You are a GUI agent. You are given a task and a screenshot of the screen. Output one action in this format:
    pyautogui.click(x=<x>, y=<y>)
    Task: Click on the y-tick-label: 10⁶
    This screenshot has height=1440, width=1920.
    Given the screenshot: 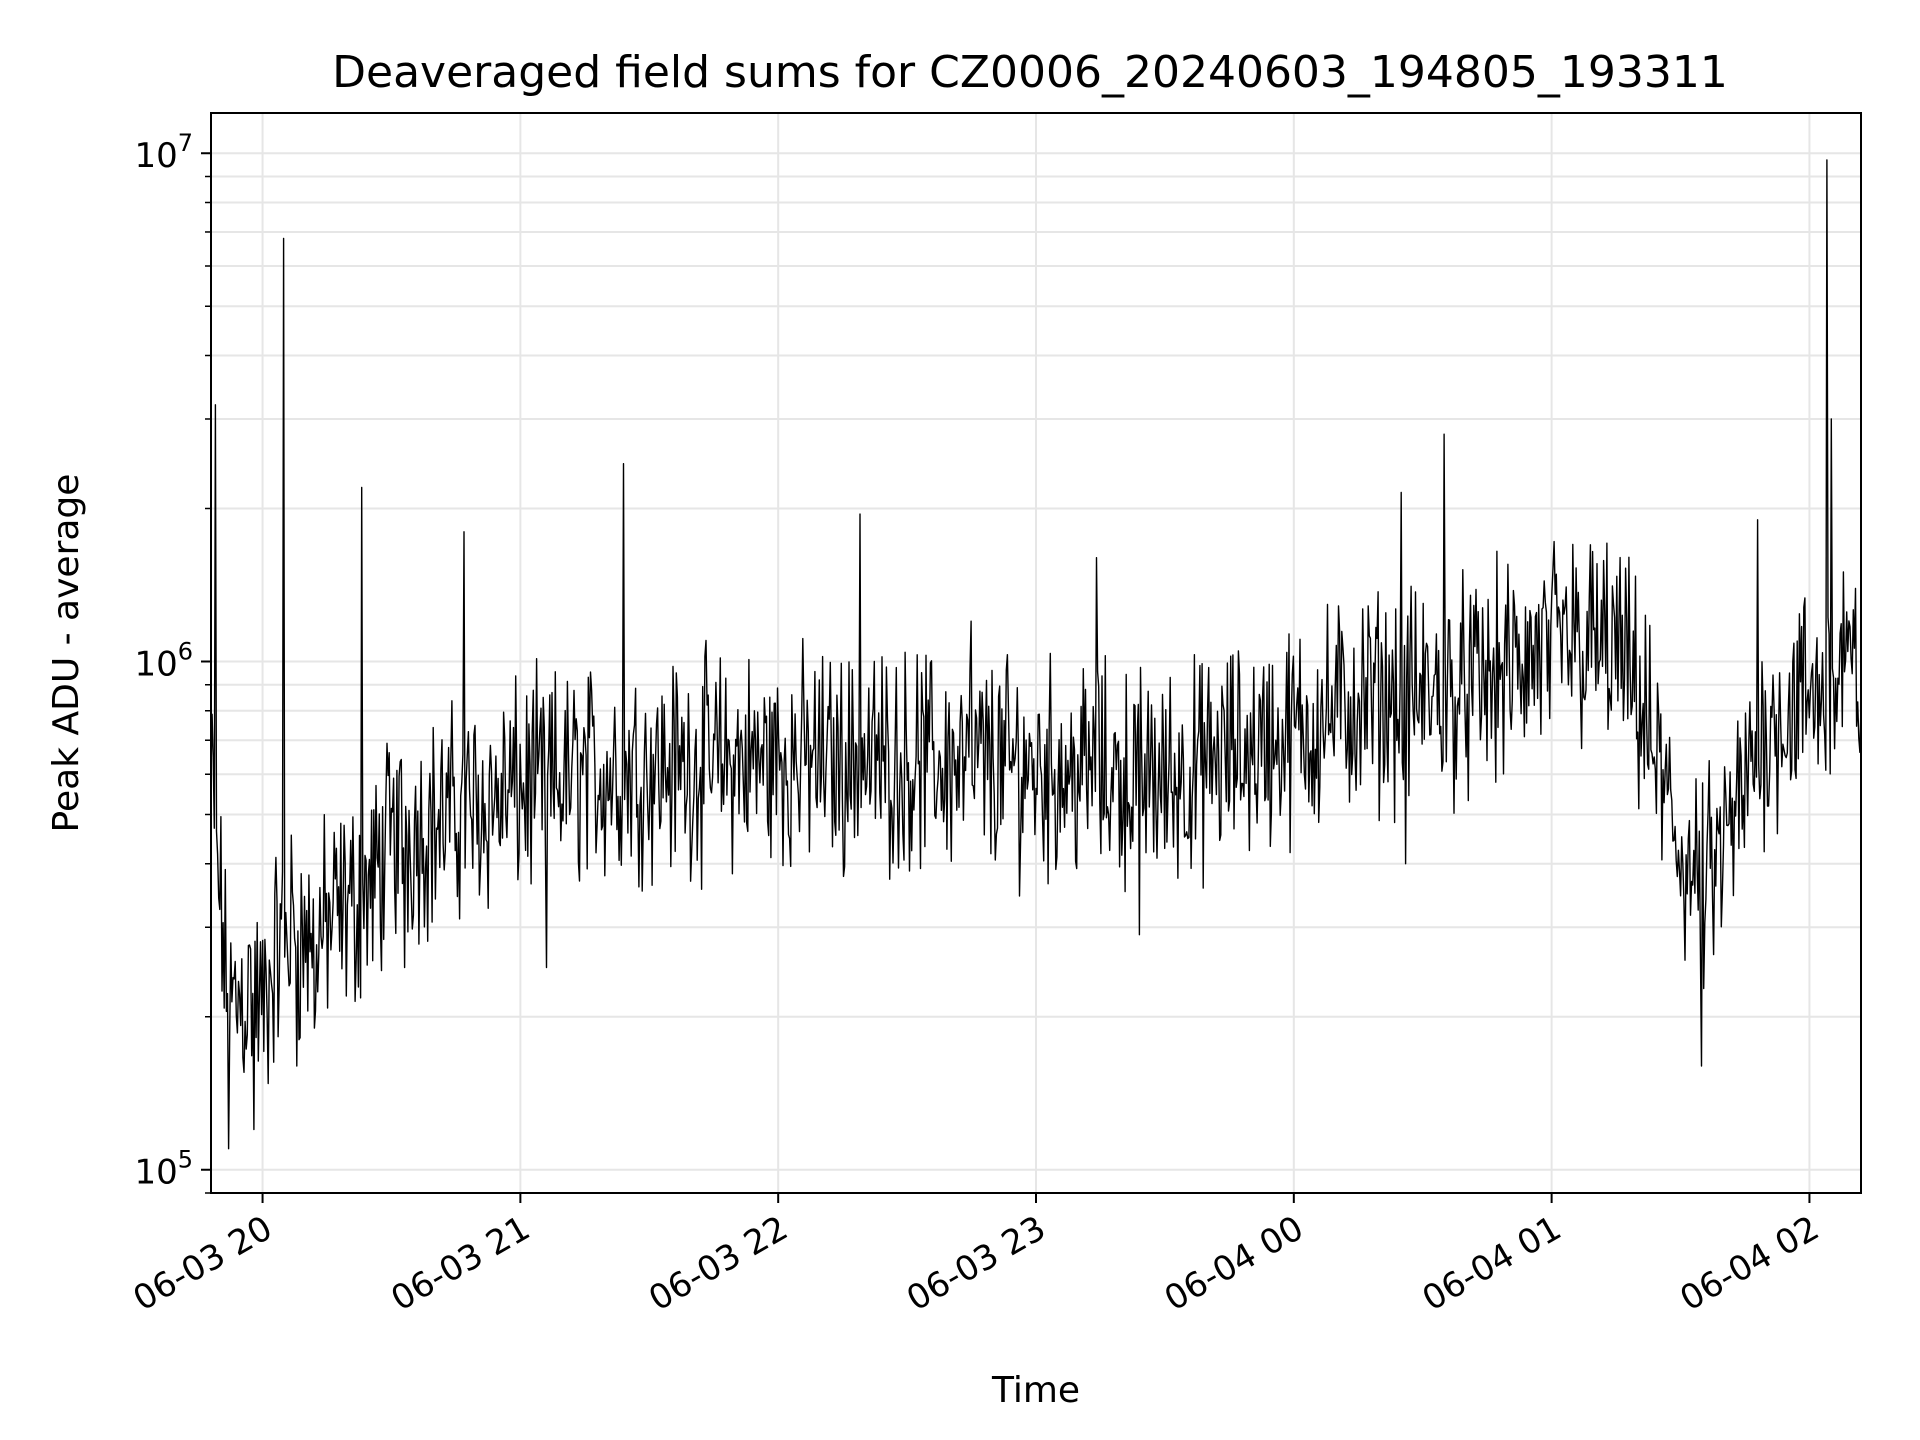 What is the action you would take?
    pyautogui.click(x=163, y=660)
    